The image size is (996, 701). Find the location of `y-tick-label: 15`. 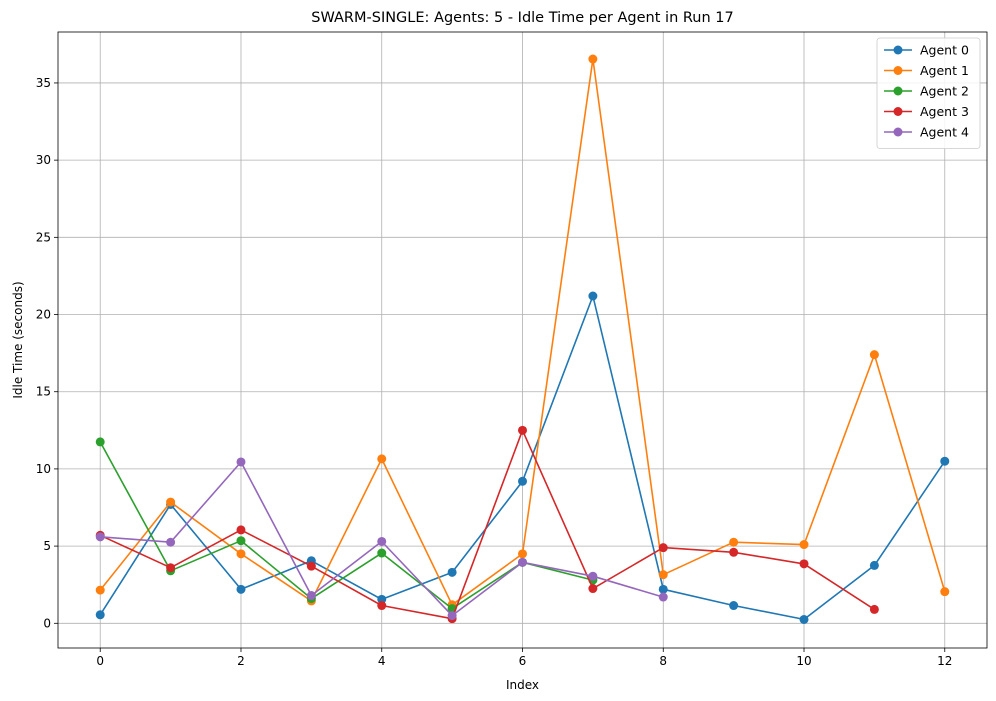

y-tick-label: 15 is located at coordinates (43, 392).